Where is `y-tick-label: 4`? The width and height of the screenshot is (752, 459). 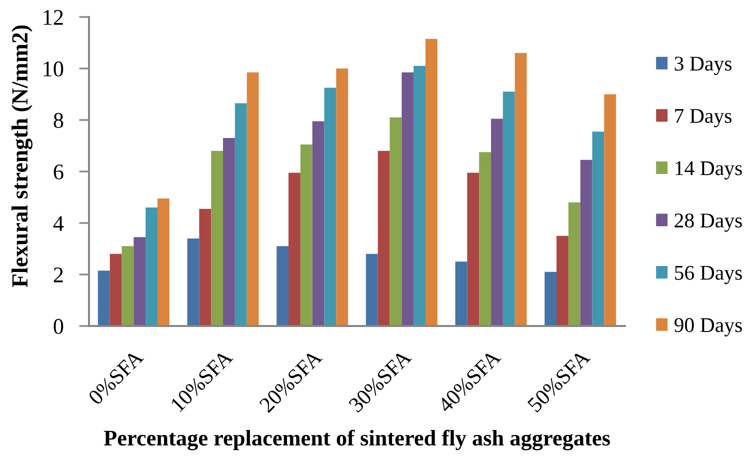 y-tick-label: 4 is located at coordinates (58, 223).